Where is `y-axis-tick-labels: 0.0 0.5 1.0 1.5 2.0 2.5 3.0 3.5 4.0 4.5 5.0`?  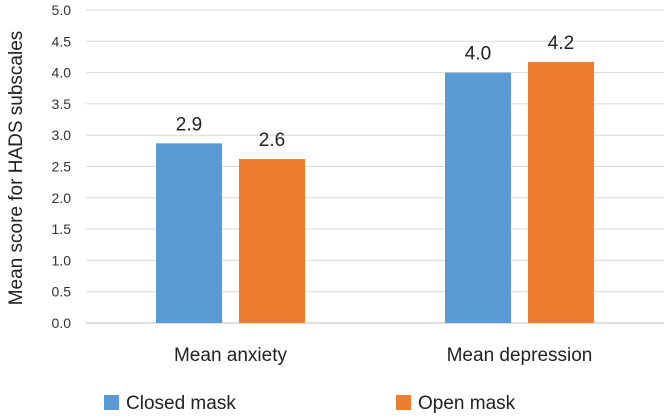
y-axis-tick-labels: 0.0 0.5 1.0 1.5 2.0 2.5 3.0 3.5 4.0 4.5 5.0 is located at coordinates (62, 166).